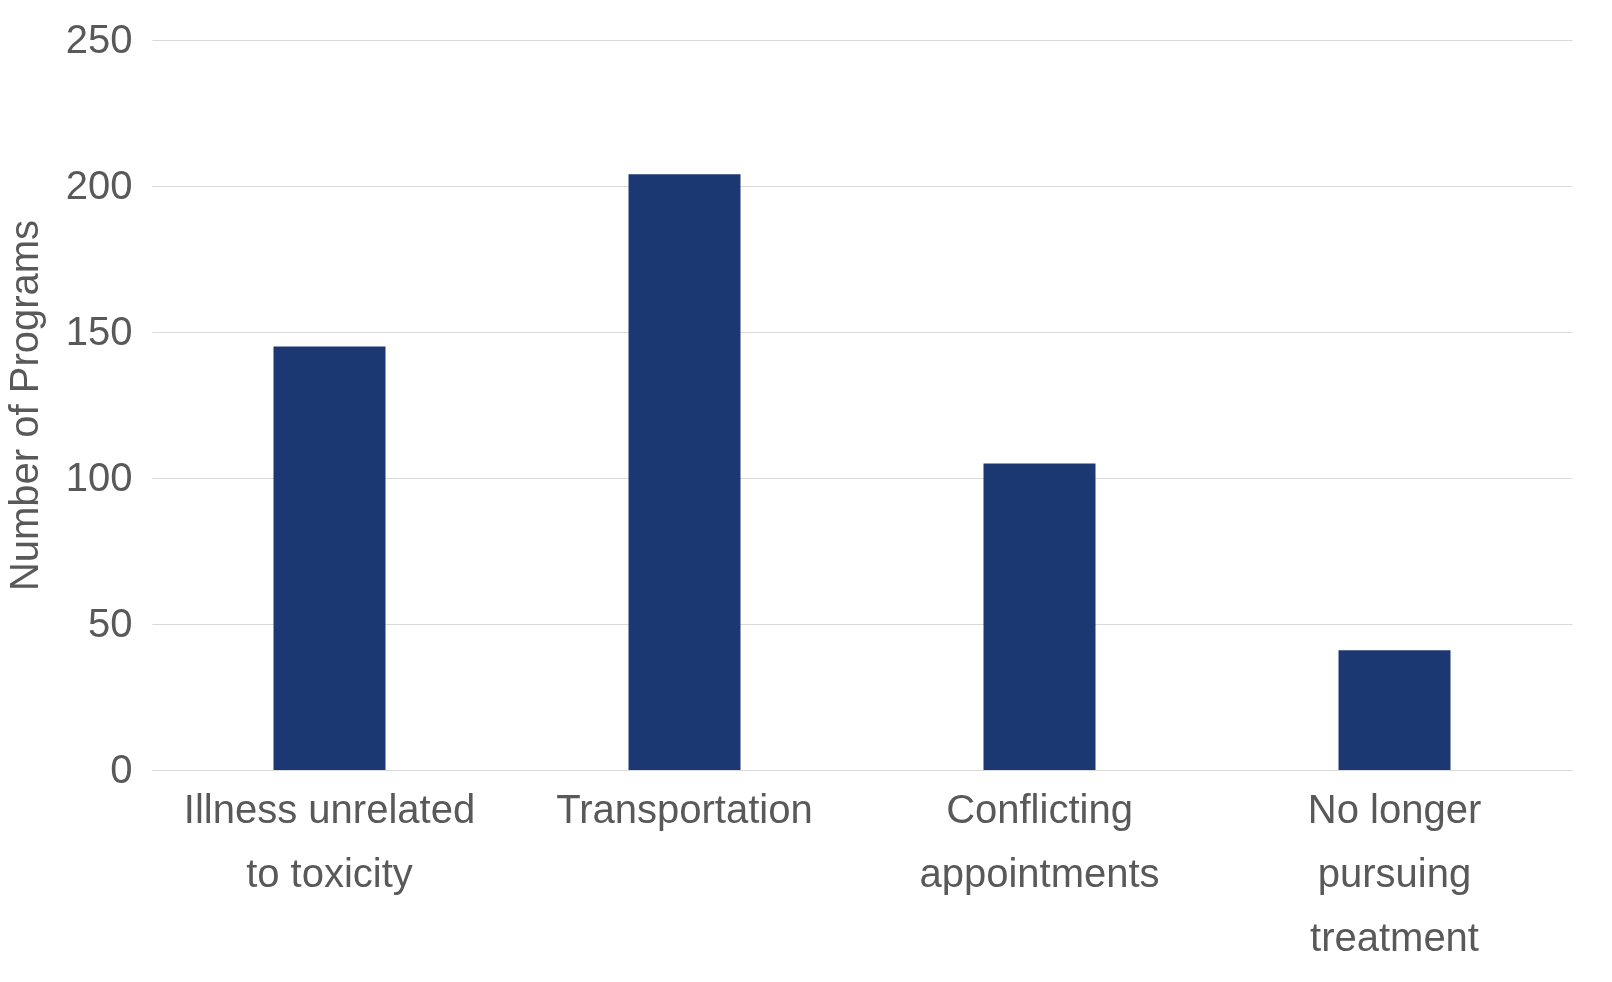  What do you see at coordinates (1394, 872) in the screenshot?
I see `x-tick-label: No longer pursuing treatment` at bounding box center [1394, 872].